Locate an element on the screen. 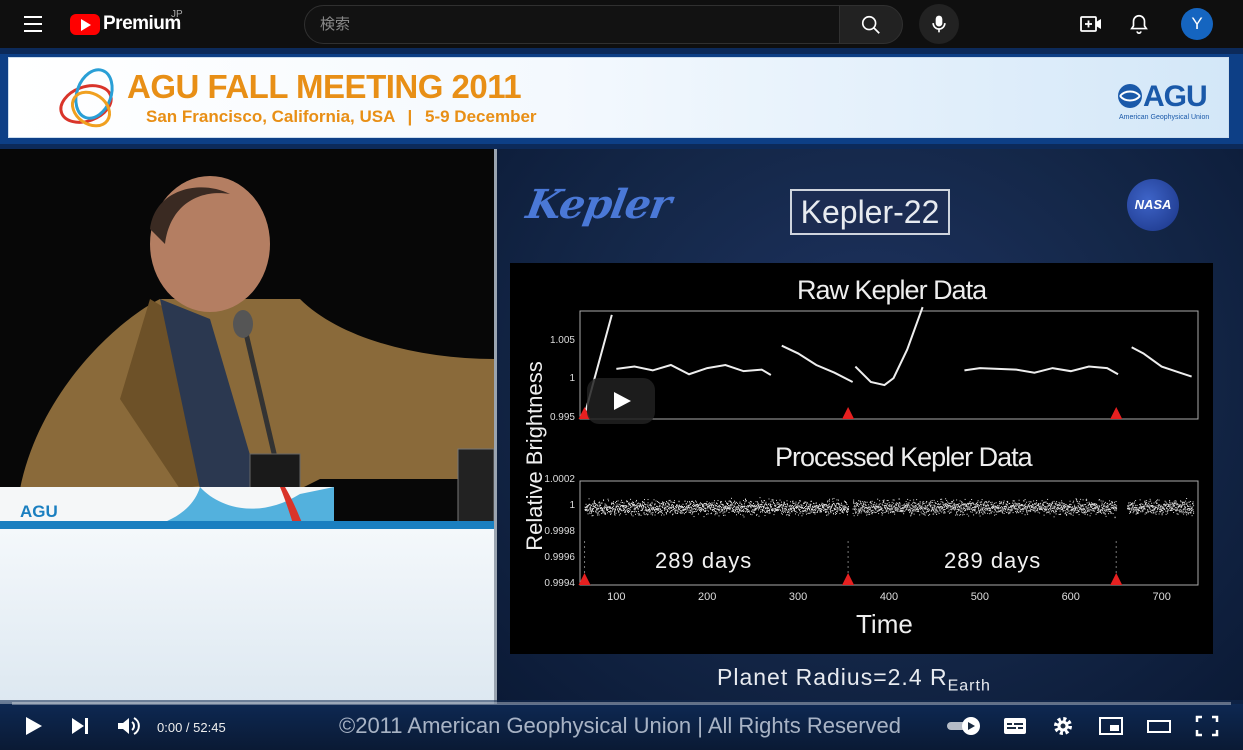 This screenshot has width=1243, height=750. autoplay-toggle is located at coordinates (964, 726).